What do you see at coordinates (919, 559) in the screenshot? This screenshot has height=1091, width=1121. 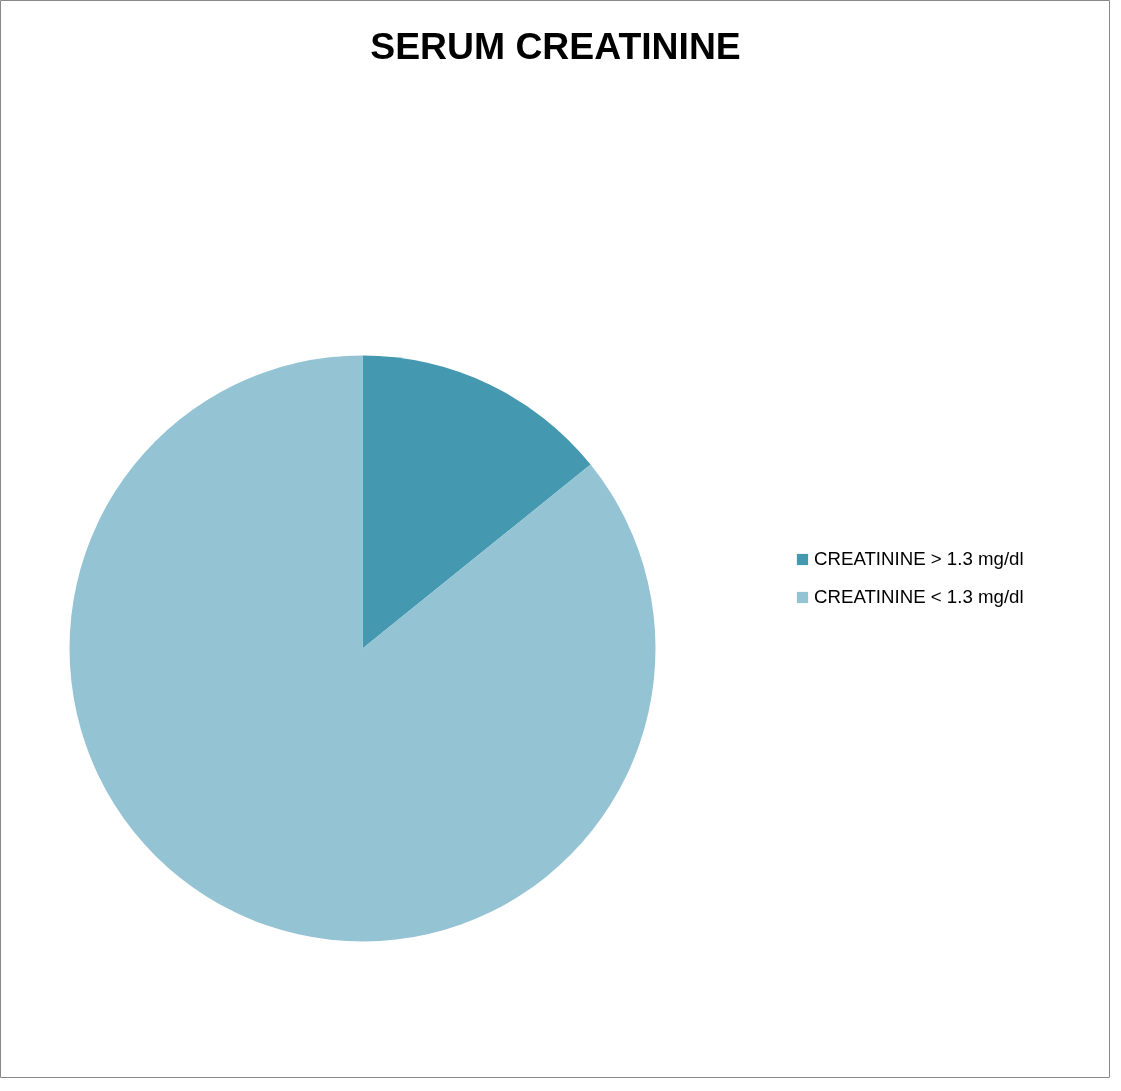 I see `legend-label: CREATININE > 1.3 mg/dl` at bounding box center [919, 559].